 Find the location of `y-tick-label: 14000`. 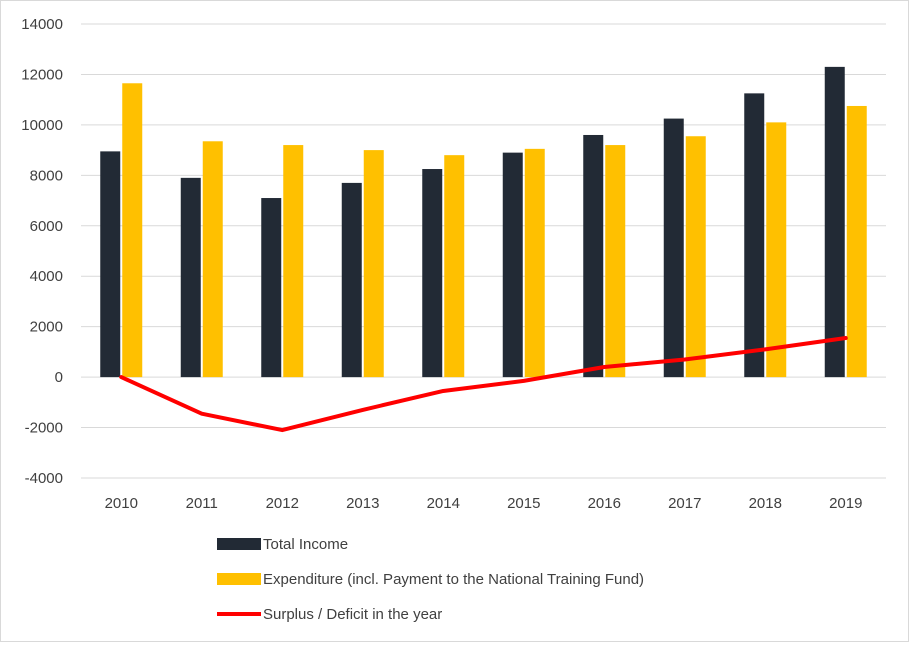

y-tick-label: 14000 is located at coordinates (42, 24).